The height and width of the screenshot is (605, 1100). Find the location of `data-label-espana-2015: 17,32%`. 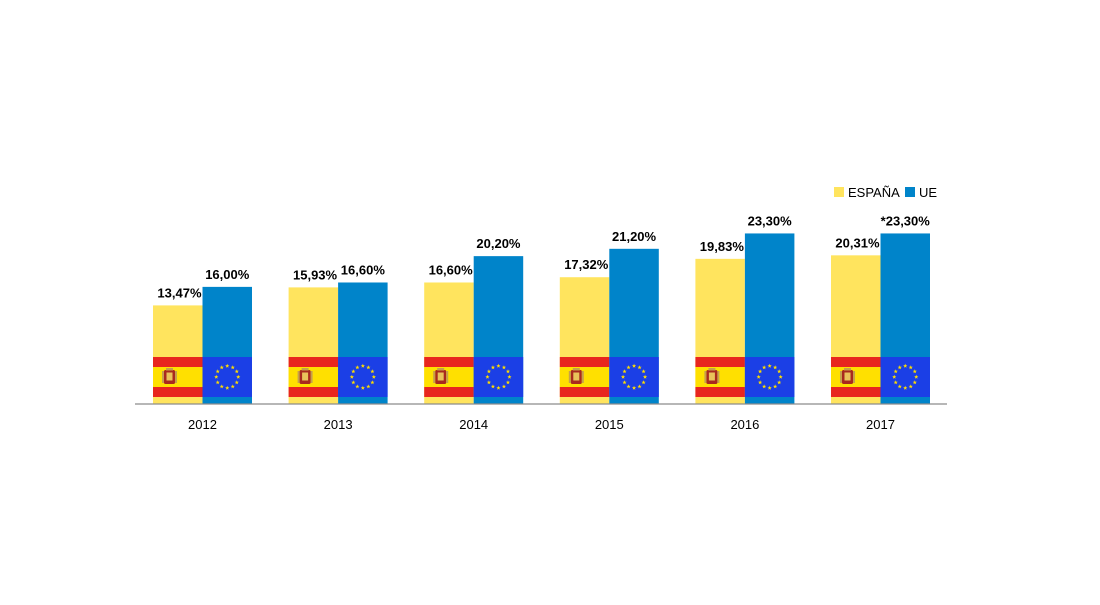

data-label-espana-2015: 17,32% is located at coordinates (586, 264).